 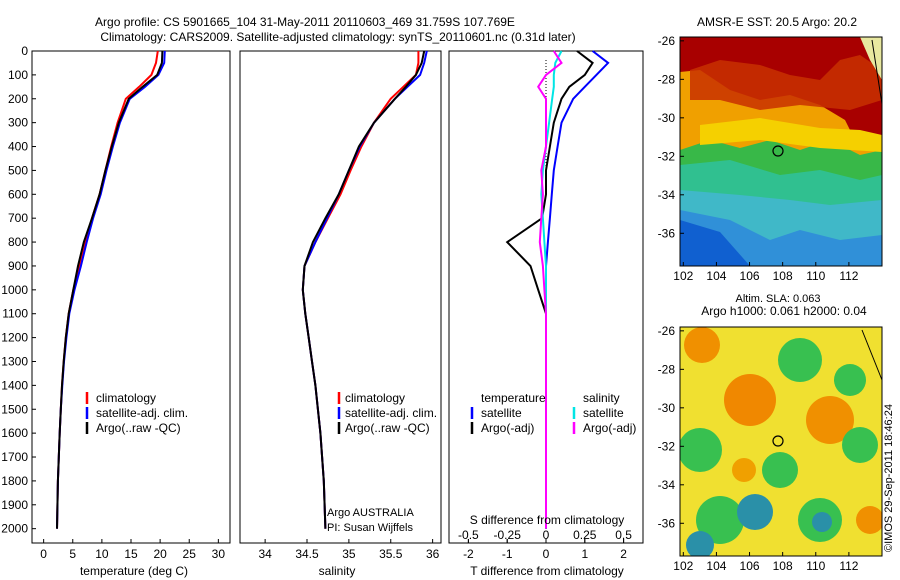 What do you see at coordinates (468, 535) in the screenshot?
I see `x-tick-label: -0.5` at bounding box center [468, 535].